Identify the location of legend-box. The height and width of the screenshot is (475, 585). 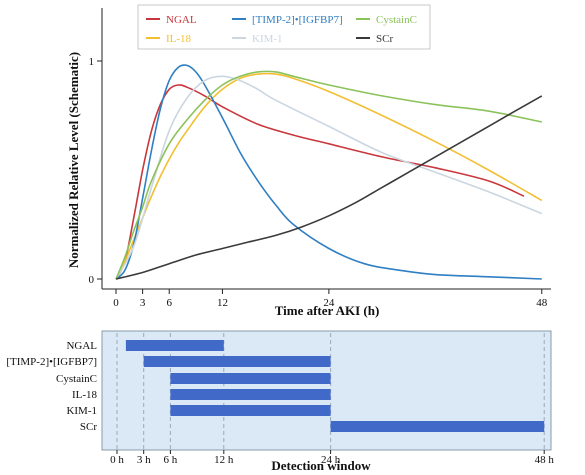
(284, 27).